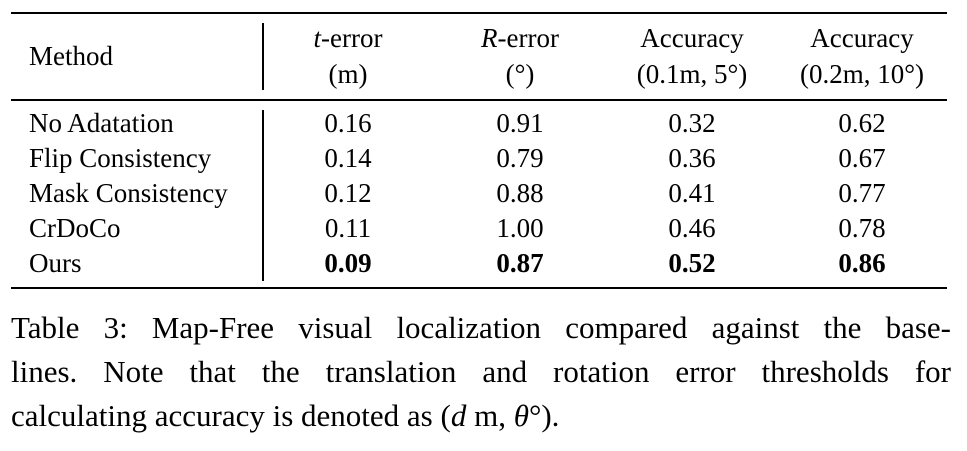 The width and height of the screenshot is (967, 451). What do you see at coordinates (348, 228) in the screenshot?
I see `row-t-error: 0.11` at bounding box center [348, 228].